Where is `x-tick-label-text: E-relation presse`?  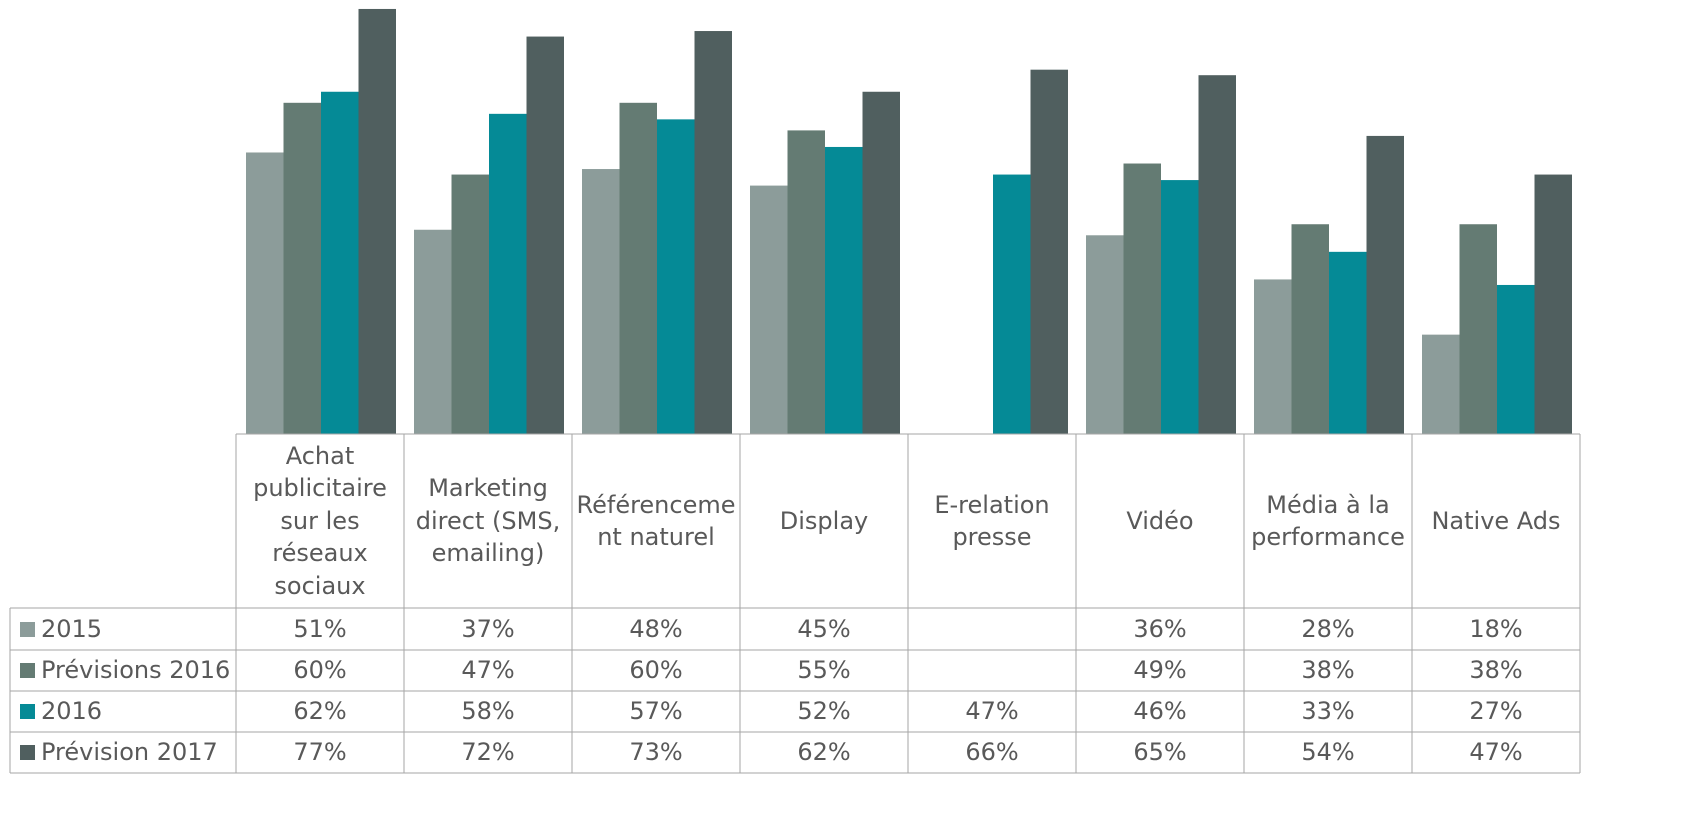 x-tick-label-text: E-relation presse is located at coordinates (992, 520).